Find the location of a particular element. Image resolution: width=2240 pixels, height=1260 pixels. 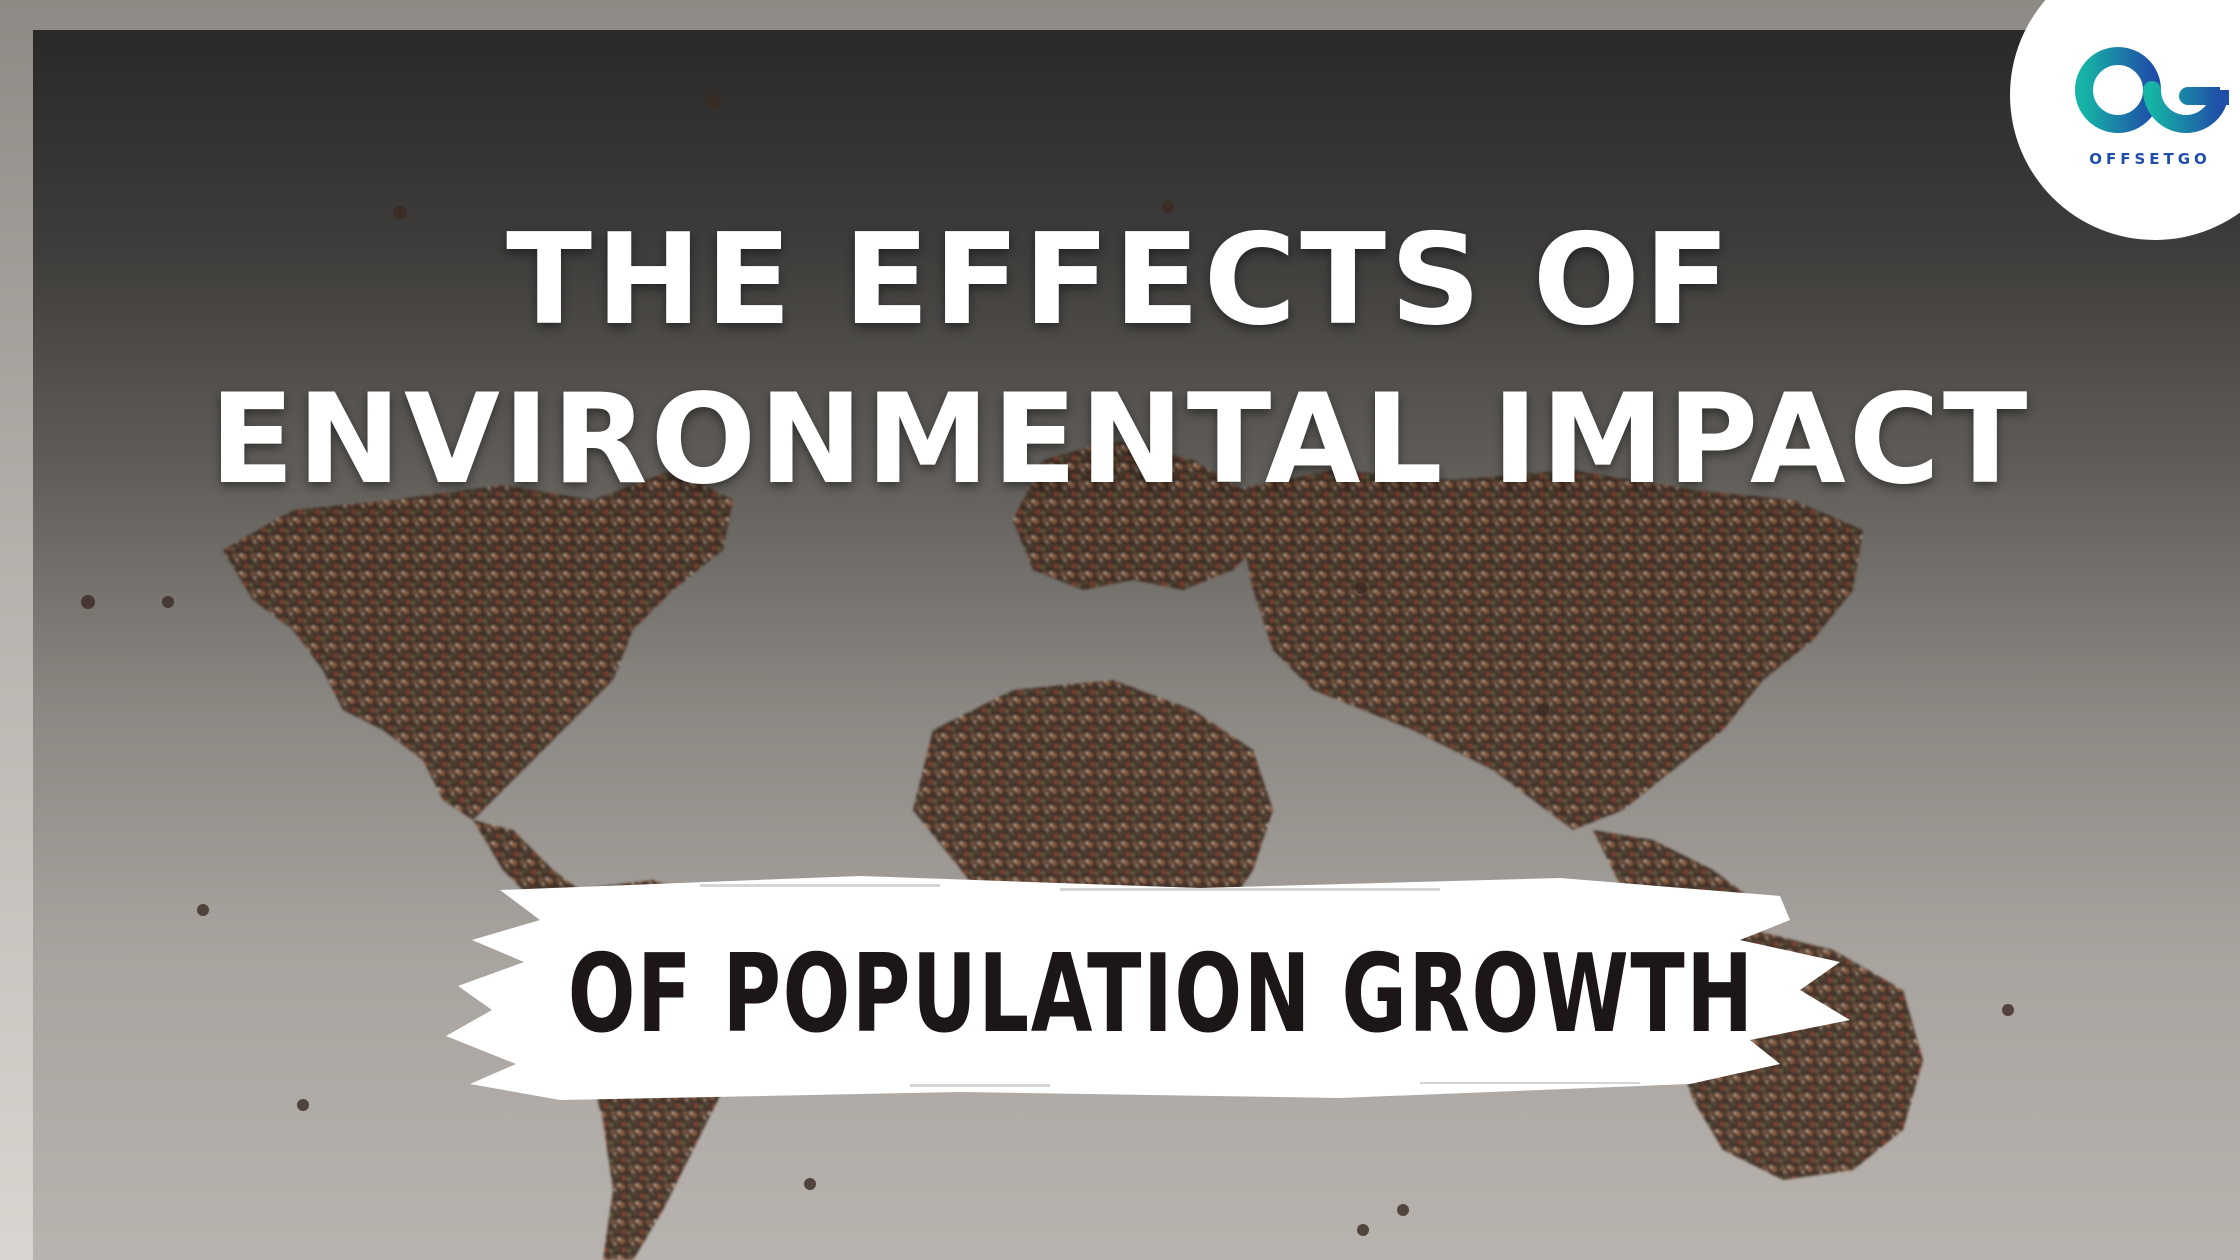

headline-line-2: ENVIRONMENTAL IMPACT is located at coordinates (1120, 440).